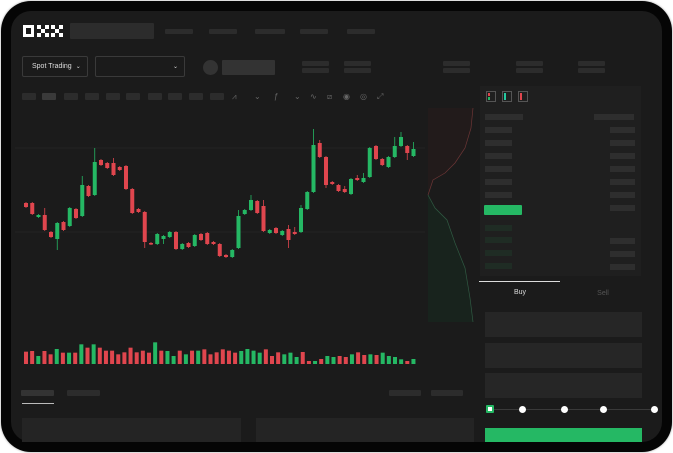 The height and width of the screenshot is (453, 673). What do you see at coordinates (346, 96) in the screenshot?
I see `camera-icon: ◉` at bounding box center [346, 96].